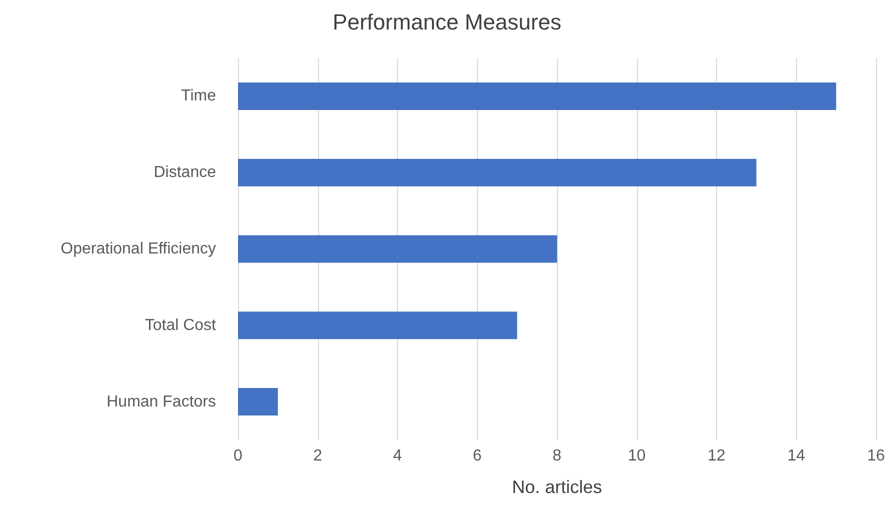  What do you see at coordinates (180, 325) in the screenshot?
I see `y-tick-label: Total Cost` at bounding box center [180, 325].